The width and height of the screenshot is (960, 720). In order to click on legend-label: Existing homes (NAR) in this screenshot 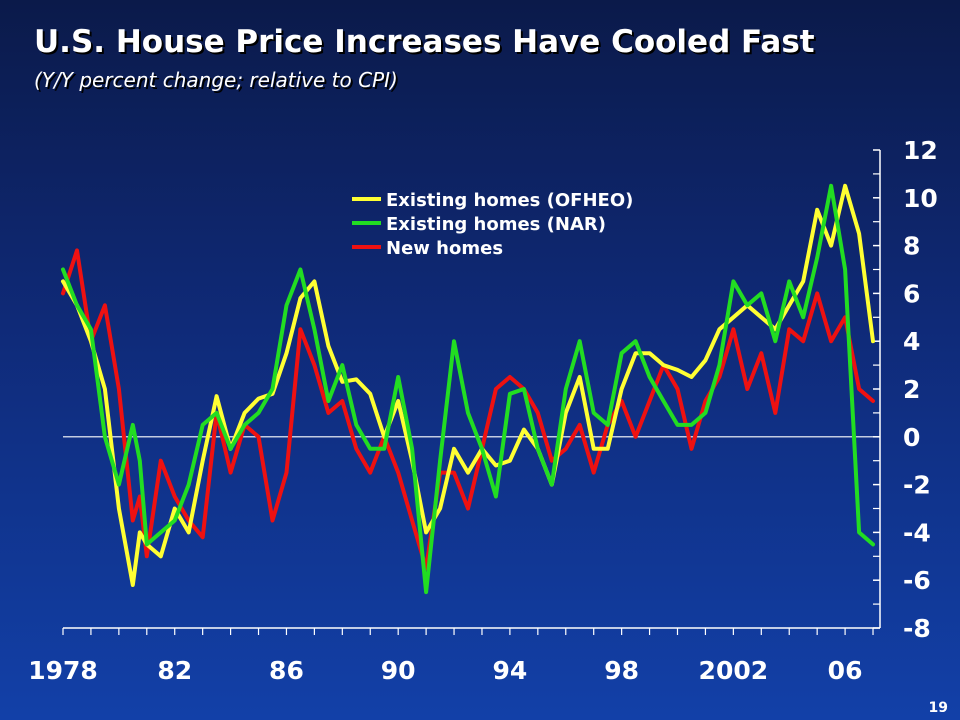, I will do `click(496, 224)`.